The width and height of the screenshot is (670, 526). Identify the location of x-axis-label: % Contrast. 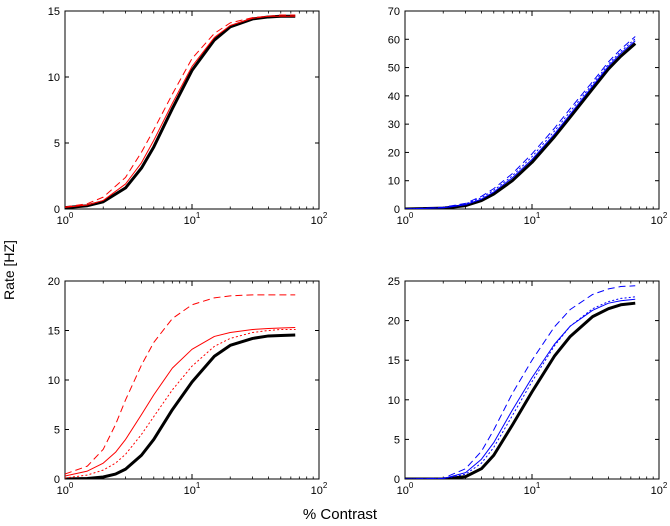
(340, 514).